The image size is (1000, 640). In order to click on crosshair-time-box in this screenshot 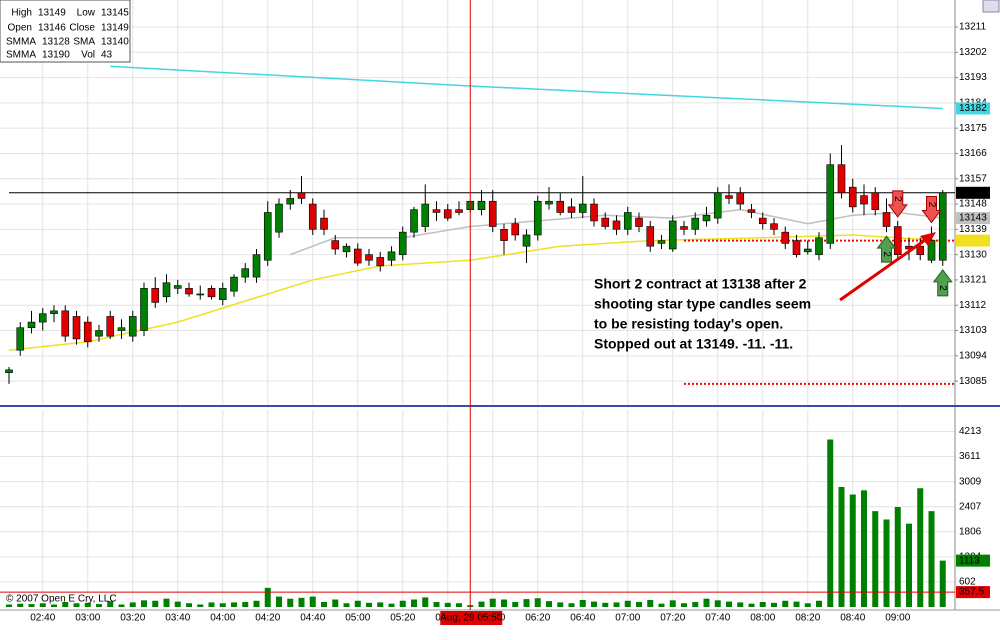, I will do `click(471, 618)`.